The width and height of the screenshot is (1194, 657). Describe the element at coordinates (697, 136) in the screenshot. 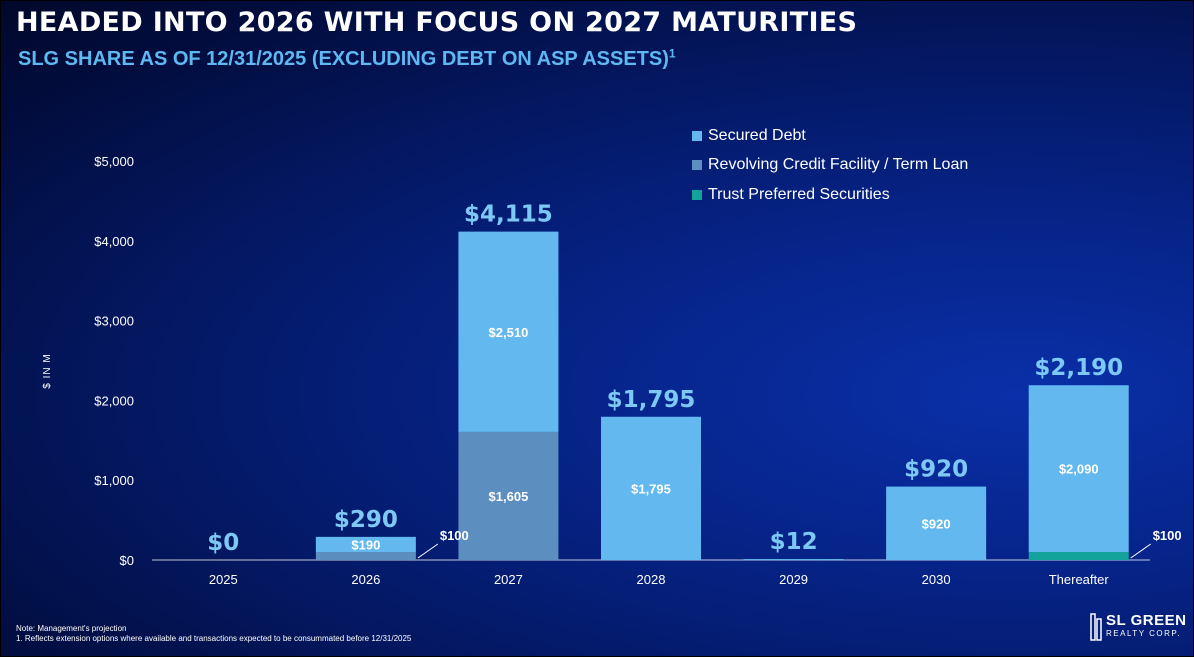

I see `legend-swatch-secured-debt` at that location.